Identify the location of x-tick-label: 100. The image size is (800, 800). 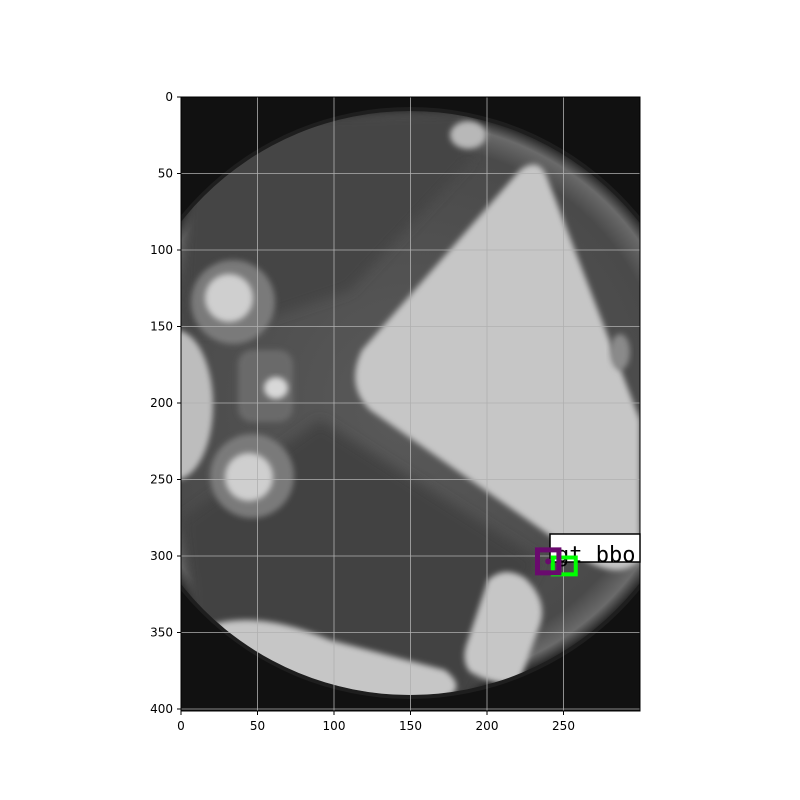
(334, 726).